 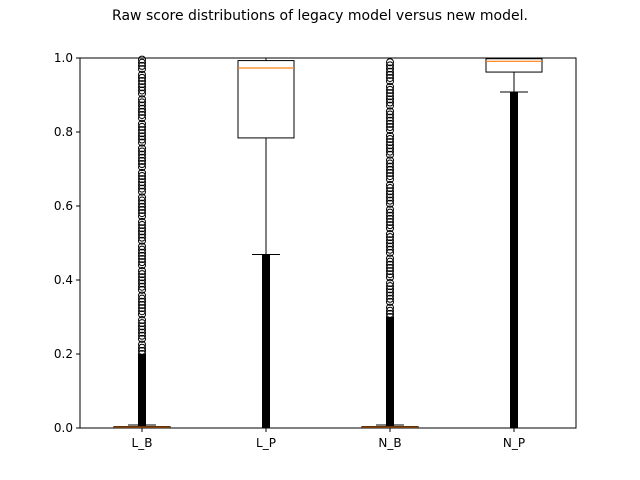 I want to click on y-tick-label: 1.0, so click(x=63, y=58).